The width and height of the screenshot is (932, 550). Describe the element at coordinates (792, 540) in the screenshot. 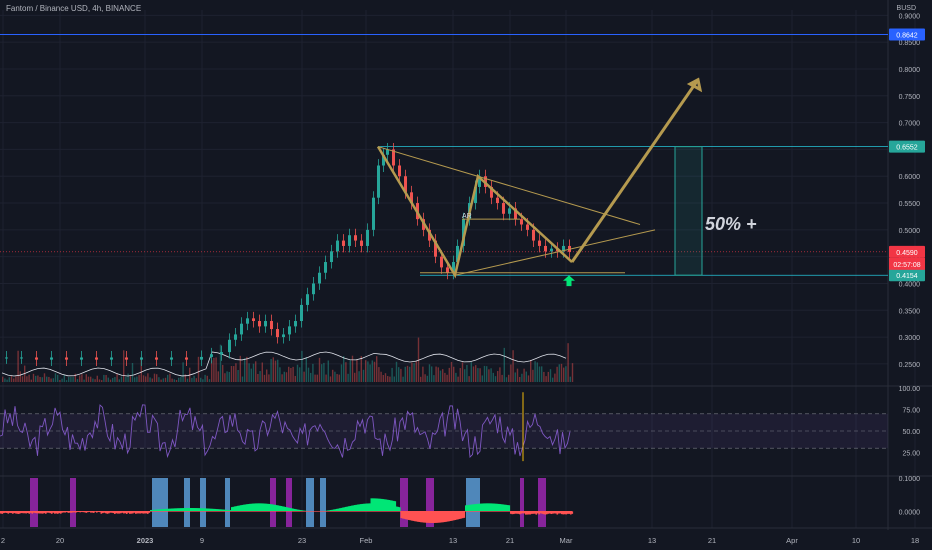

I see `time-tick-label: Apr` at that location.